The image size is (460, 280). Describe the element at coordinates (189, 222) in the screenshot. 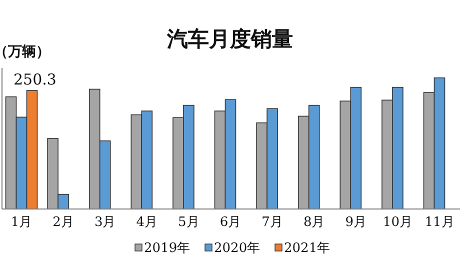

I see `x-tick-label: 5月` at that location.